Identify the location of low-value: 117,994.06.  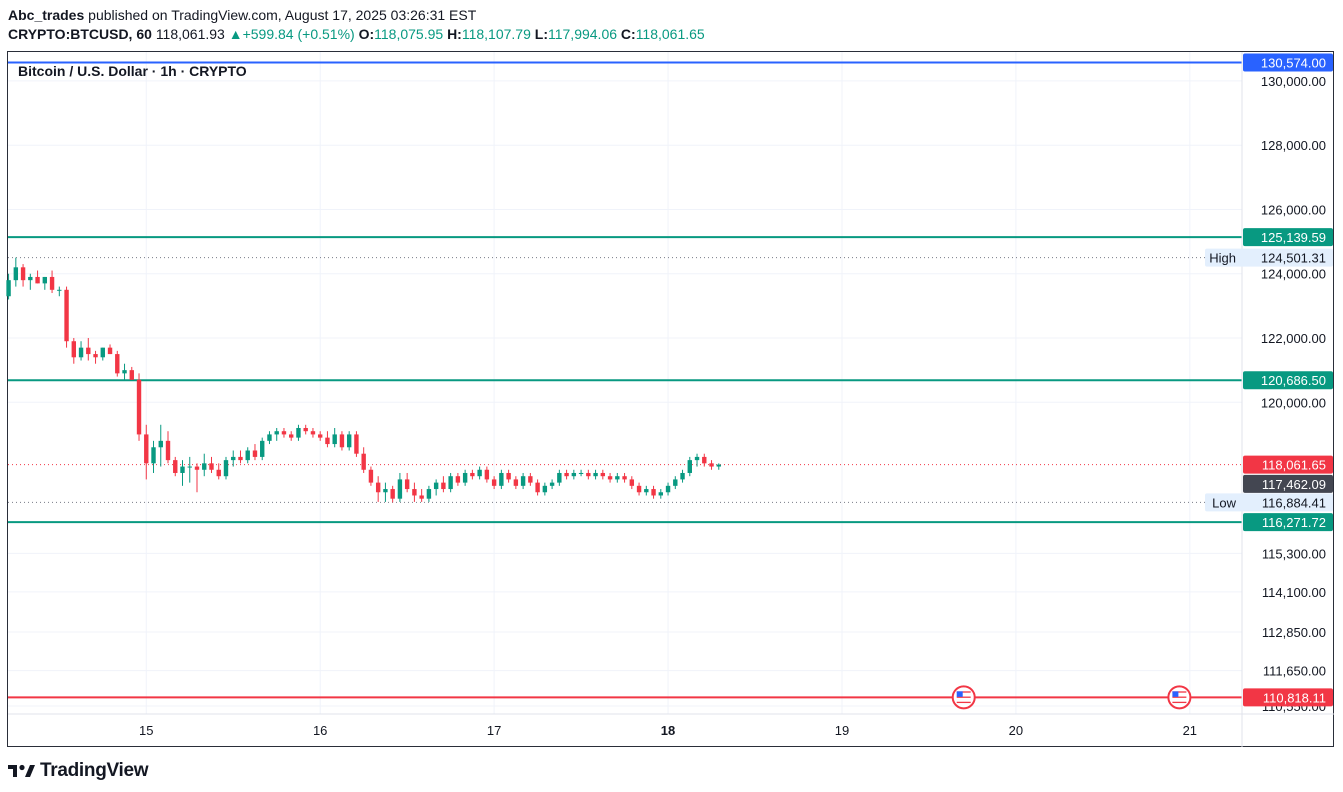
(582, 34).